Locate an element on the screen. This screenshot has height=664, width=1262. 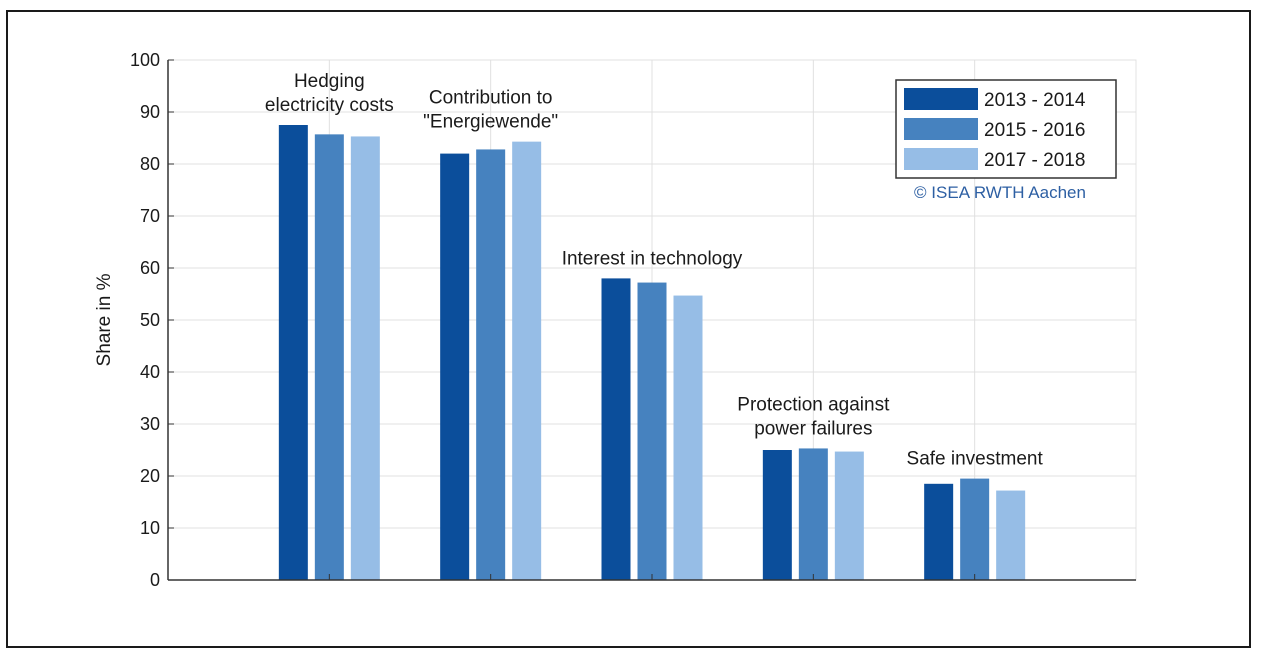
y-tick-label: 50 is located at coordinates (150, 320).